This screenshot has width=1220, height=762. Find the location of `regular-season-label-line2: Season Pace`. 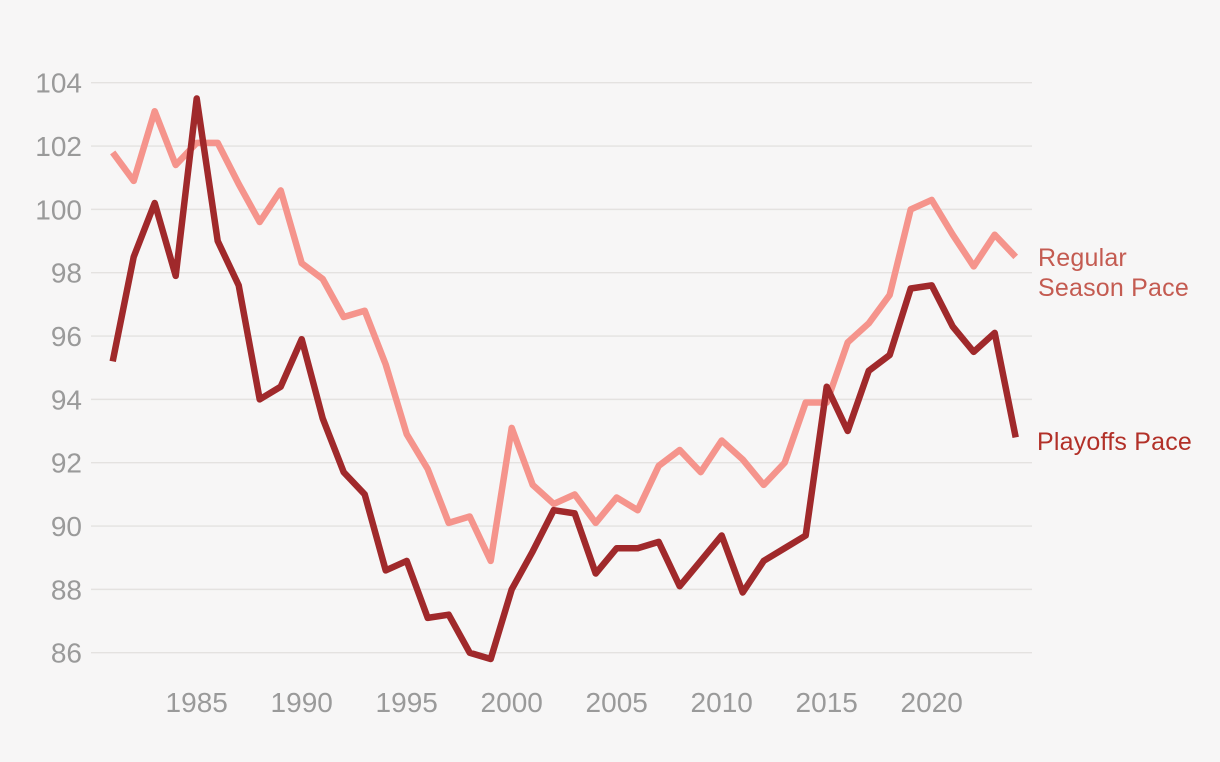

regular-season-label-line2: Season Pace is located at coordinates (1113, 288).